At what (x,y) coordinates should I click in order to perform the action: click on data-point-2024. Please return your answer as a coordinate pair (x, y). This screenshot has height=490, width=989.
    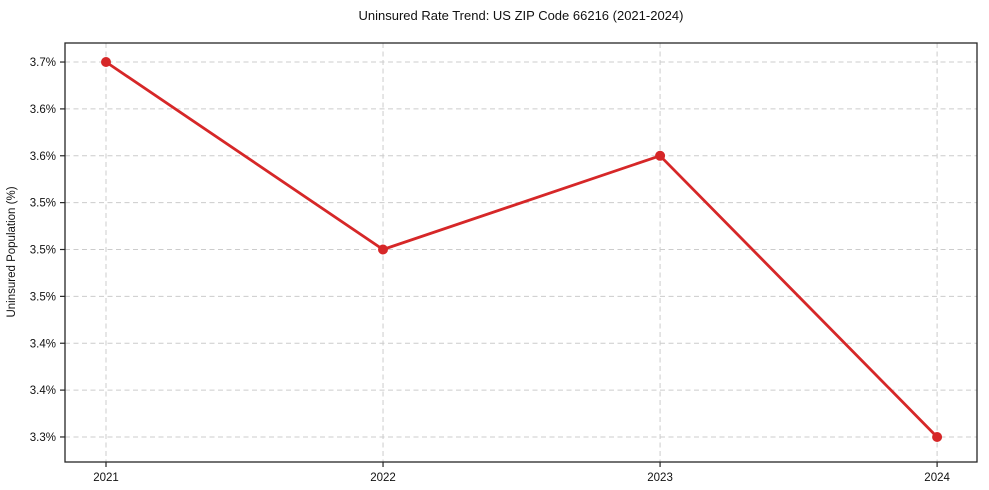
    Looking at the image, I should click on (937, 437).